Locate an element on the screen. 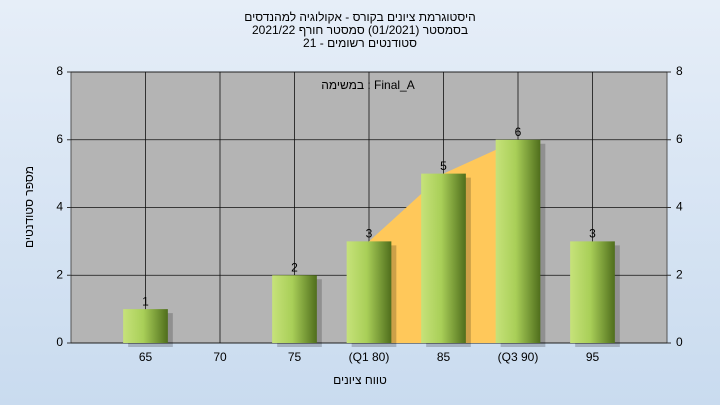 This screenshot has width=720, height=410. chart-subtitle: סטודנטים רשומים - 21 is located at coordinates (360, 43).